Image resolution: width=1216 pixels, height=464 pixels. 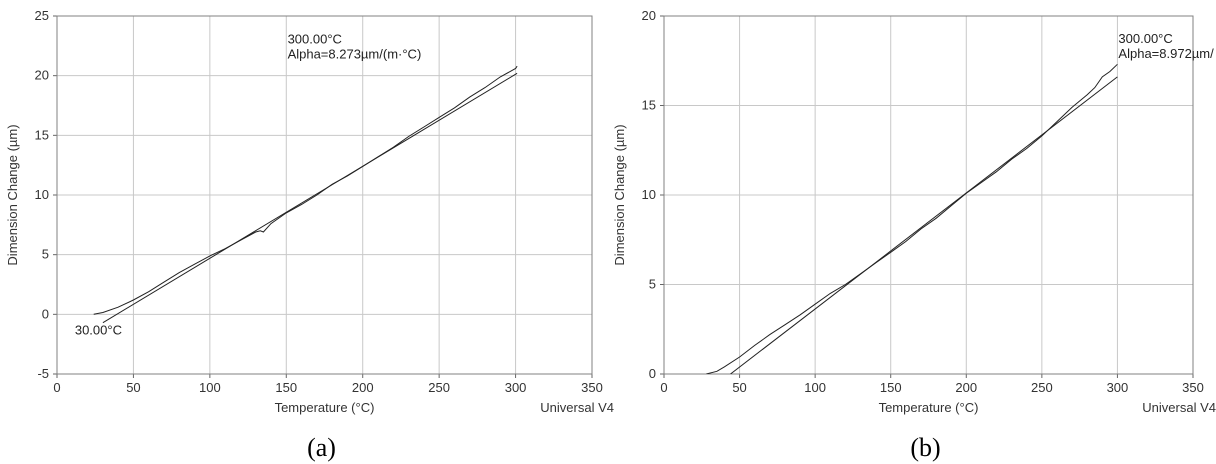 What do you see at coordinates (355, 53) in the screenshot?
I see `annotation-label: Alpha=8.273µm/(m·°C)` at bounding box center [355, 53].